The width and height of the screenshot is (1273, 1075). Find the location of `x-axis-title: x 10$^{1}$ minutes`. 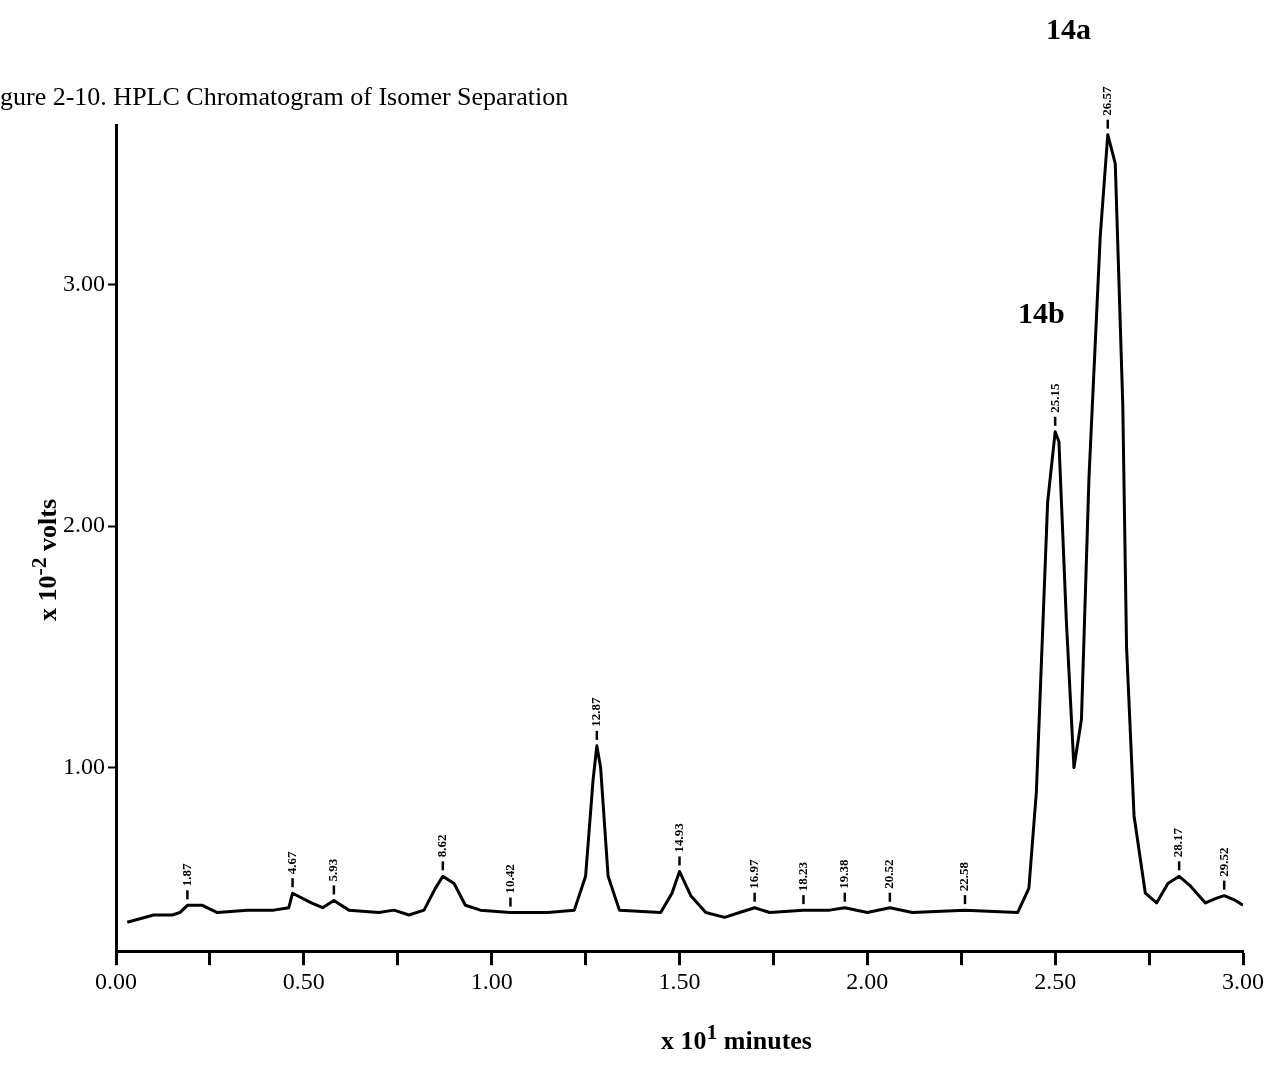

x-axis-title: x 10$^{1}$ minutes is located at coordinates (736, 1038).